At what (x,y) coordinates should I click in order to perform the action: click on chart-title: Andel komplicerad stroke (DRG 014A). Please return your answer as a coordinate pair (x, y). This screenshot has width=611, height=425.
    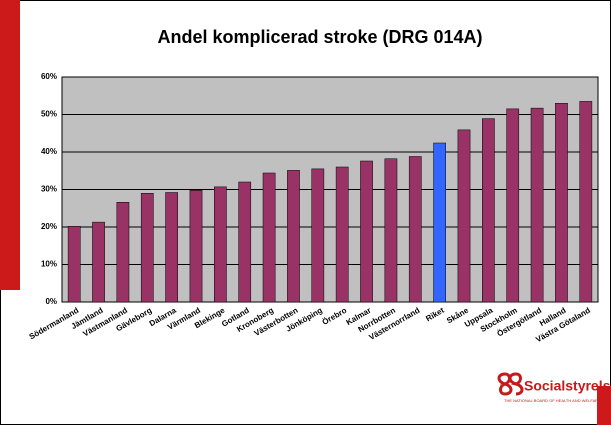
    Looking at the image, I should click on (319, 37).